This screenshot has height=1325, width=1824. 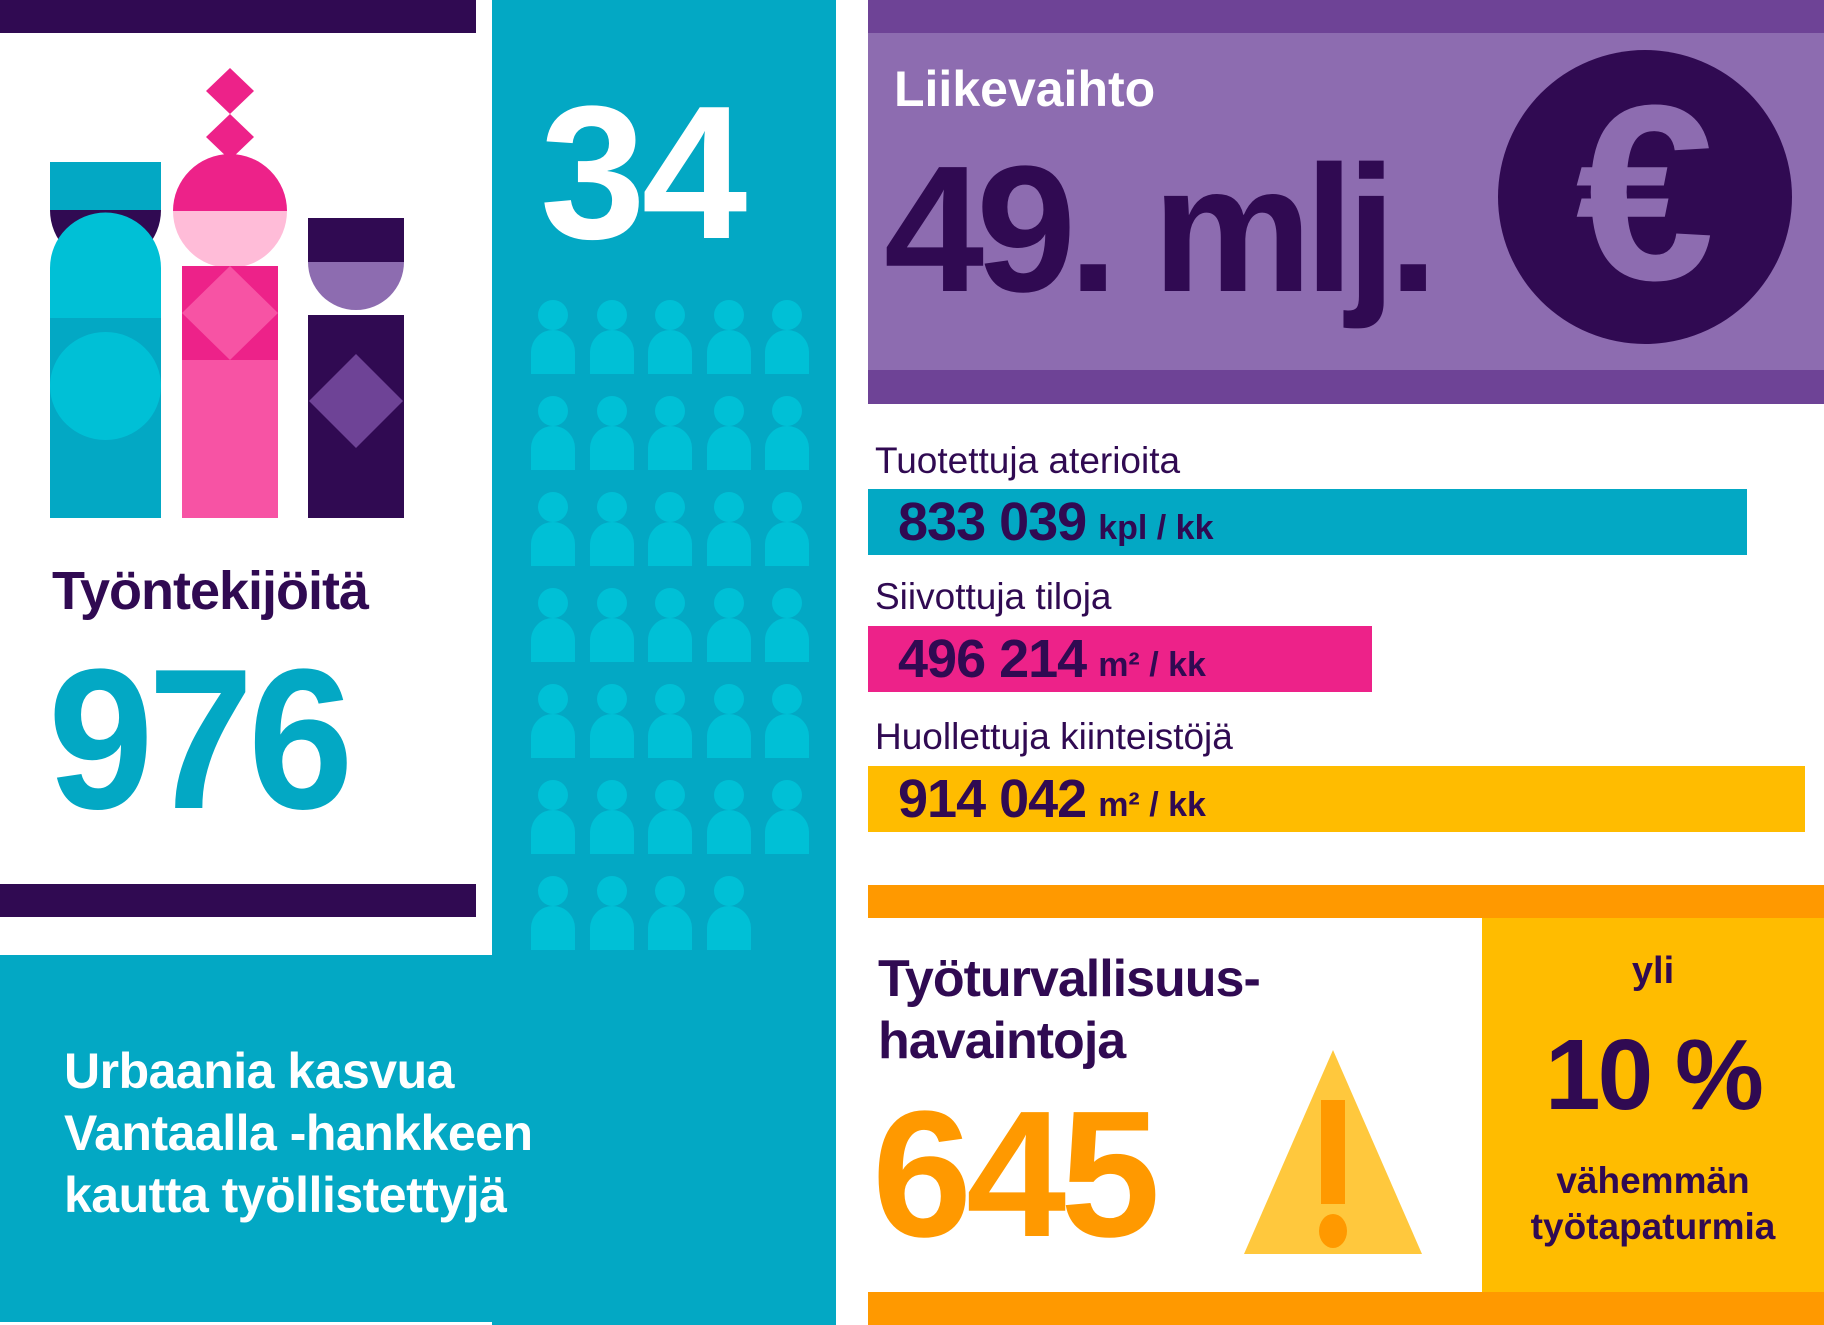 I want to click on warning-icon, so click(x=1333, y=1152).